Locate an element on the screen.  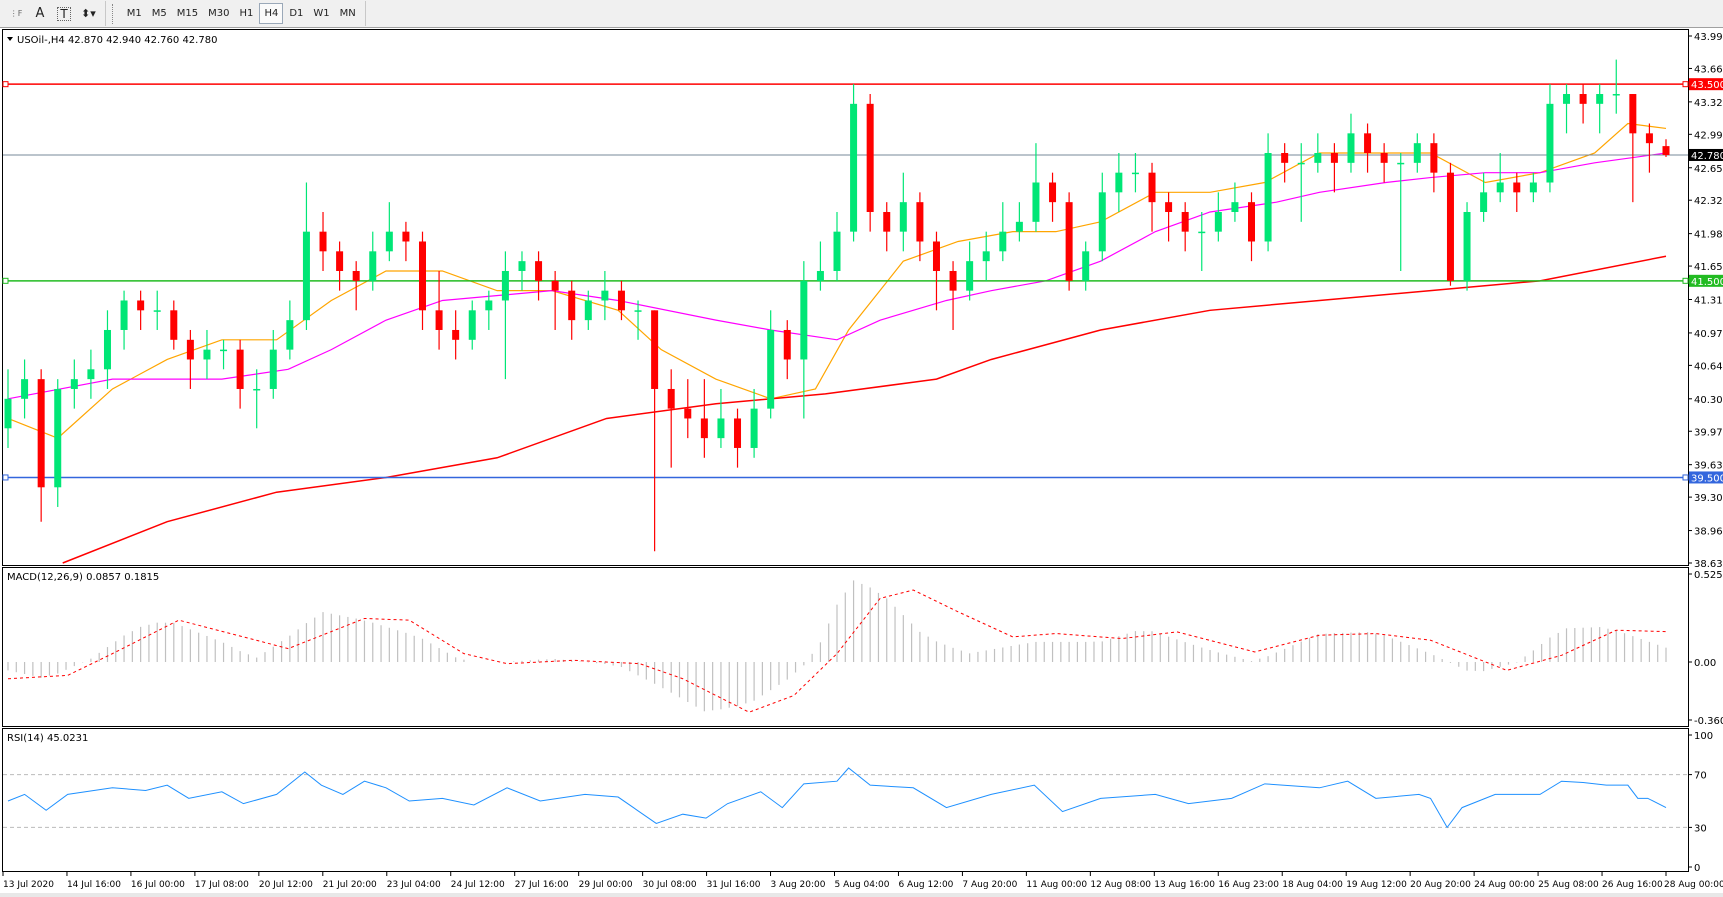
time-tick-label: 6 Aug 12:00 is located at coordinates (925, 885).